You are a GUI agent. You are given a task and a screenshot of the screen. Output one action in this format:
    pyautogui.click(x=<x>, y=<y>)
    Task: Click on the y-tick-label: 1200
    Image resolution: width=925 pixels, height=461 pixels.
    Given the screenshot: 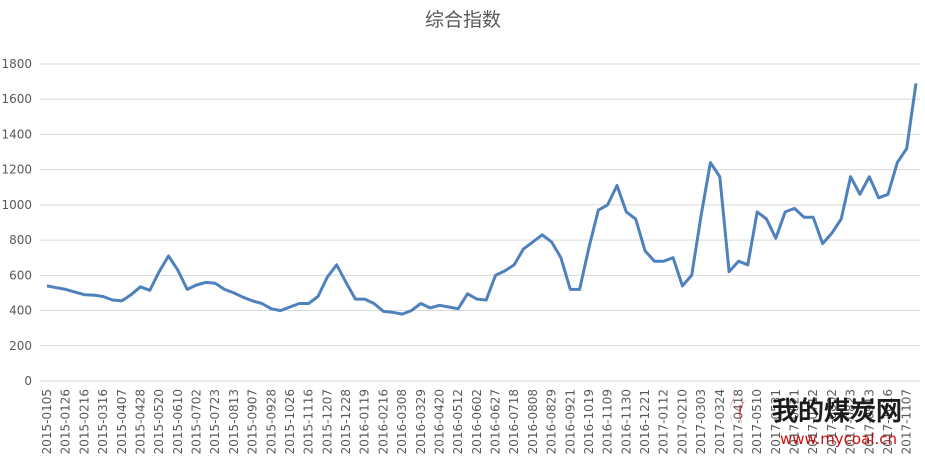 What is the action you would take?
    pyautogui.click(x=16, y=170)
    